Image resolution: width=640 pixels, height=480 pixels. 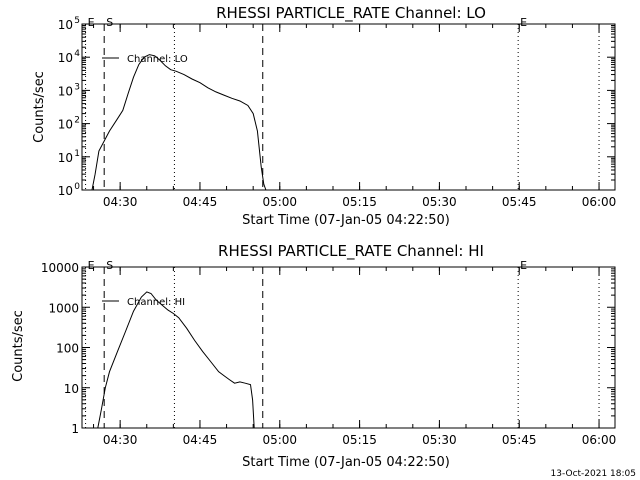 I want to click on y-tick-label: 100, so click(x=67, y=349).